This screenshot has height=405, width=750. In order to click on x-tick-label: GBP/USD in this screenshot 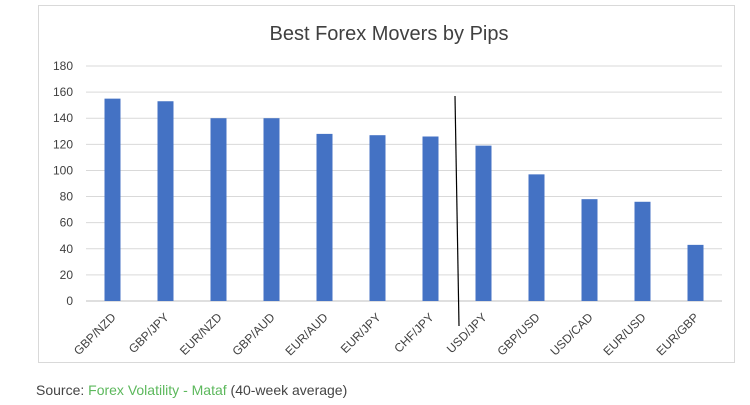, I will do `click(519, 334)`.